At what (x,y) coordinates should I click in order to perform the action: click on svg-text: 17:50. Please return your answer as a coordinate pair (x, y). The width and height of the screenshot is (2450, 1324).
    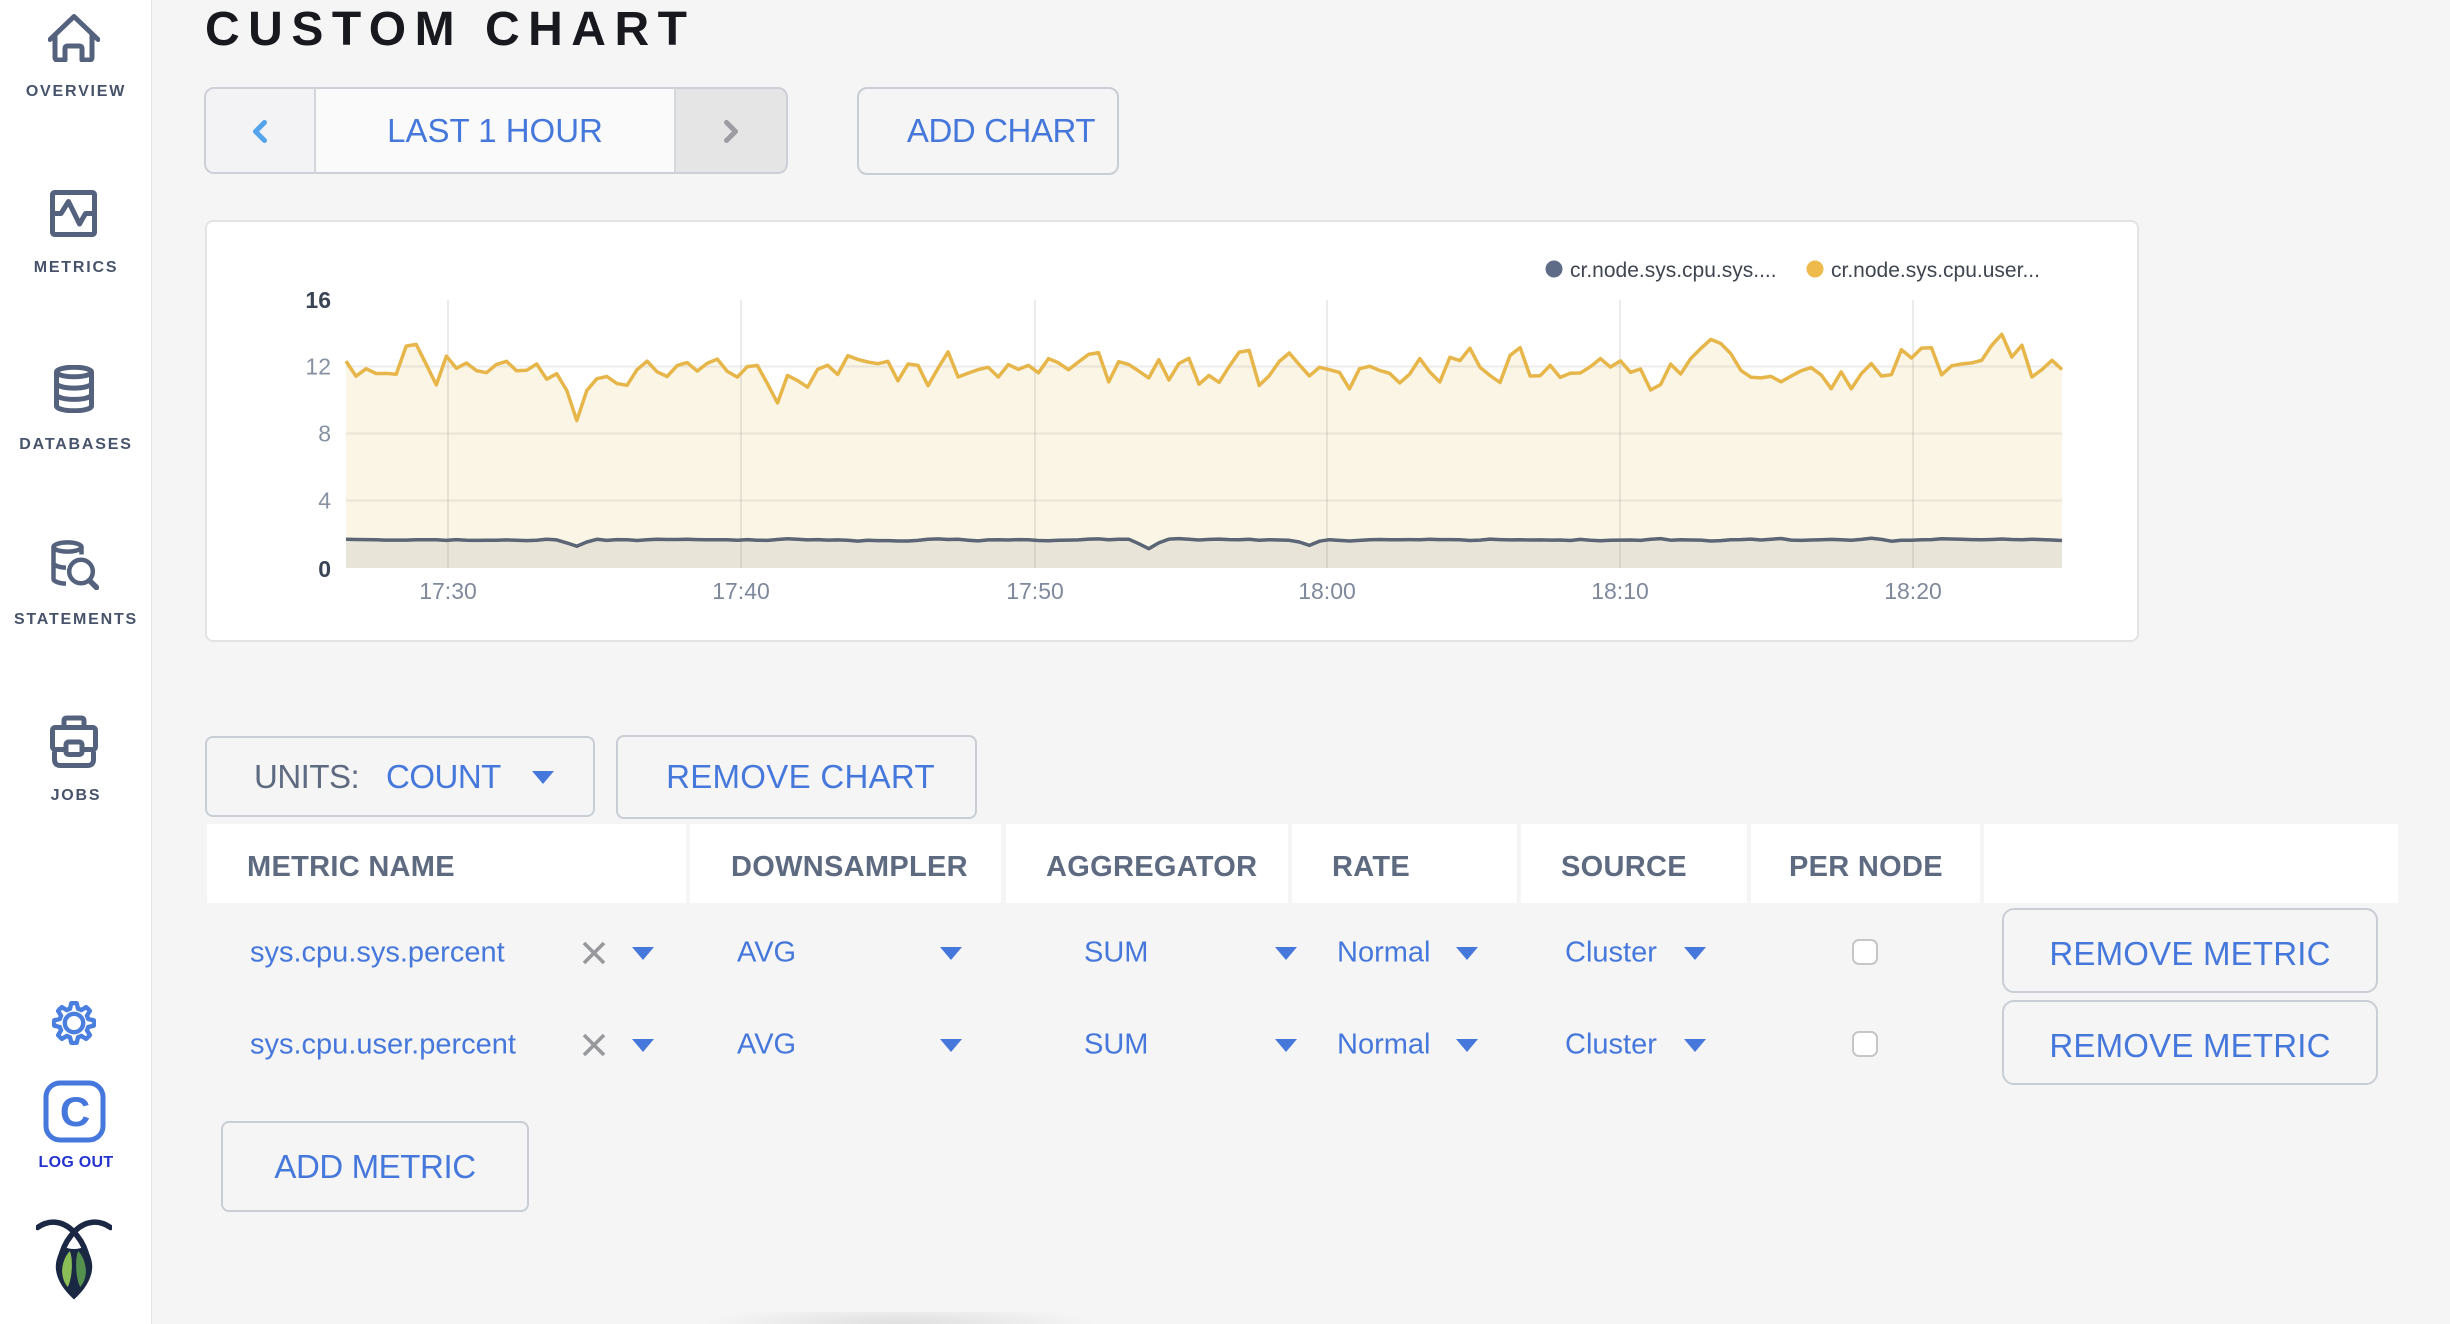
    Looking at the image, I should click on (1035, 591).